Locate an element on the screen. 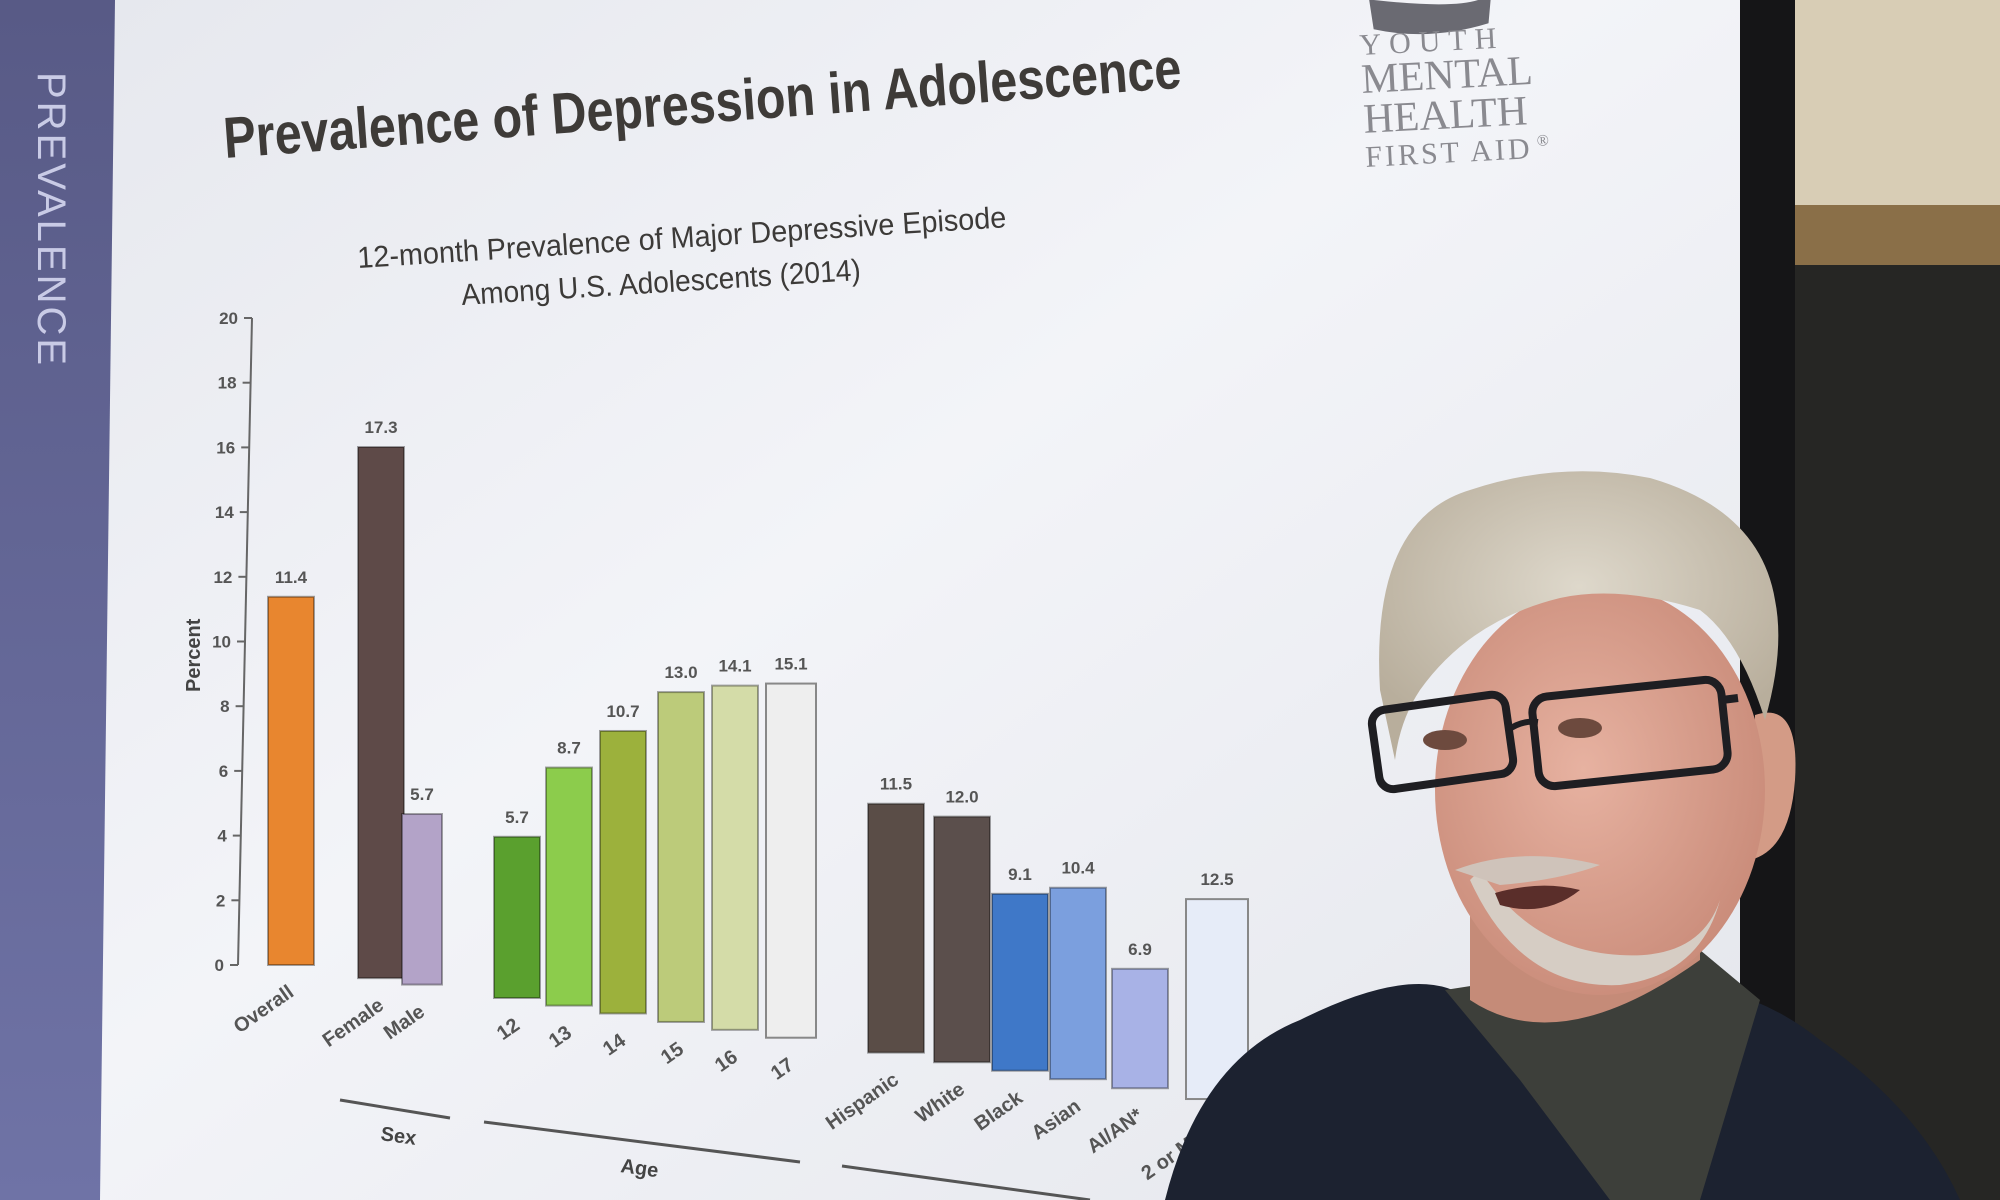 This screenshot has width=2000, height=1200. mustache is located at coordinates (1527, 870).